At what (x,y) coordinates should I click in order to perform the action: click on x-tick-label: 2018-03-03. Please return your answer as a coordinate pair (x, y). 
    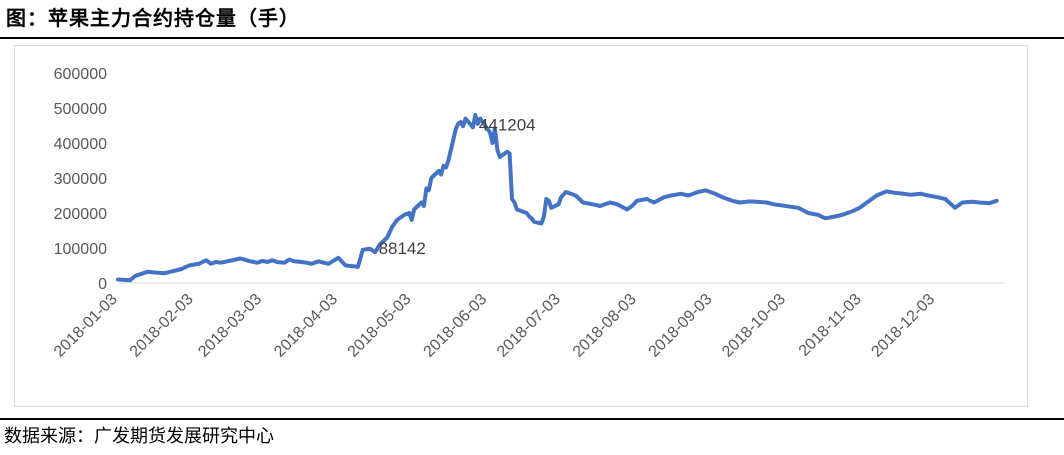
    Looking at the image, I should click on (230, 326).